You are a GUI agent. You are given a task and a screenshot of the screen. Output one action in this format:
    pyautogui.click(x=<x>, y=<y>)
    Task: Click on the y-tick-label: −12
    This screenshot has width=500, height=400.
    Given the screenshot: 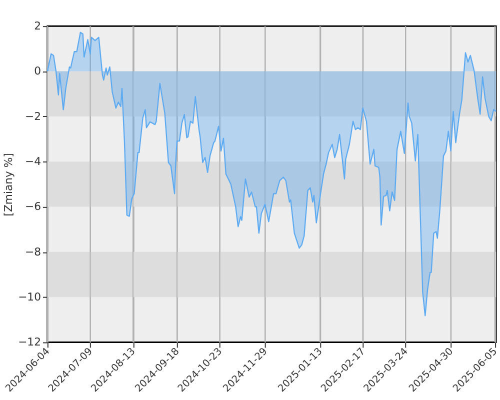 What is the action you would take?
    pyautogui.click(x=30, y=342)
    